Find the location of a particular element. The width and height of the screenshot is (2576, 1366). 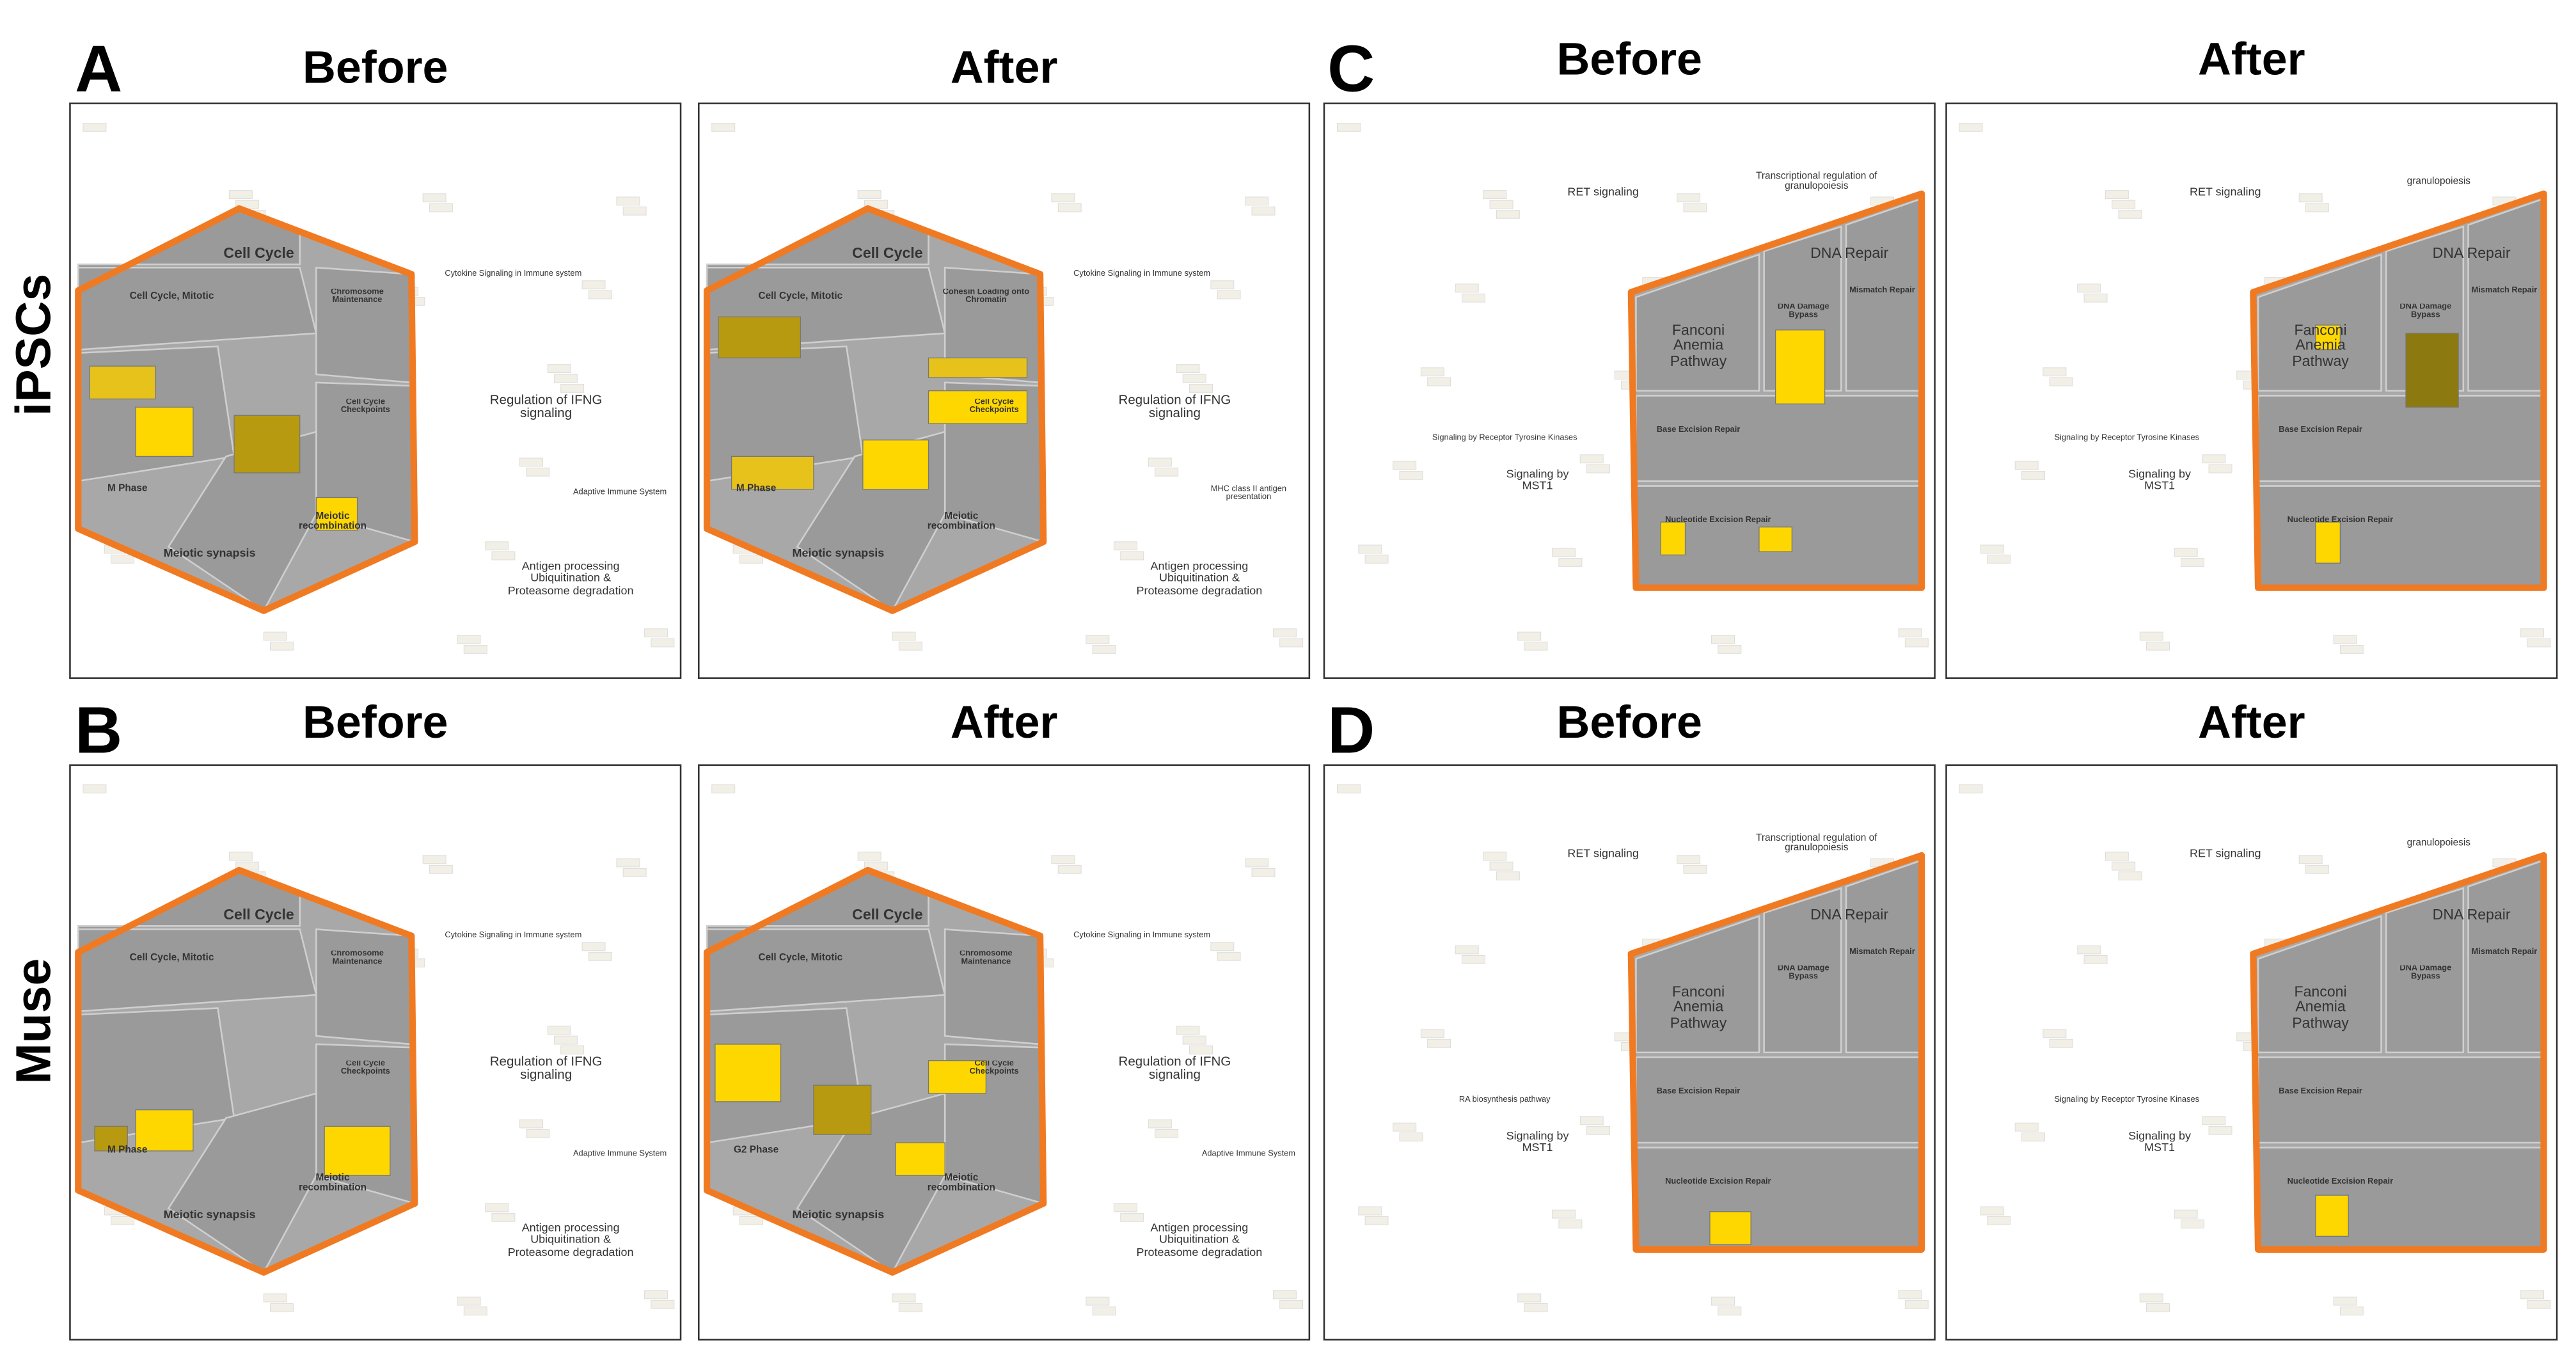

map-label-box: DNA Repair is located at coordinates (1849, 253).